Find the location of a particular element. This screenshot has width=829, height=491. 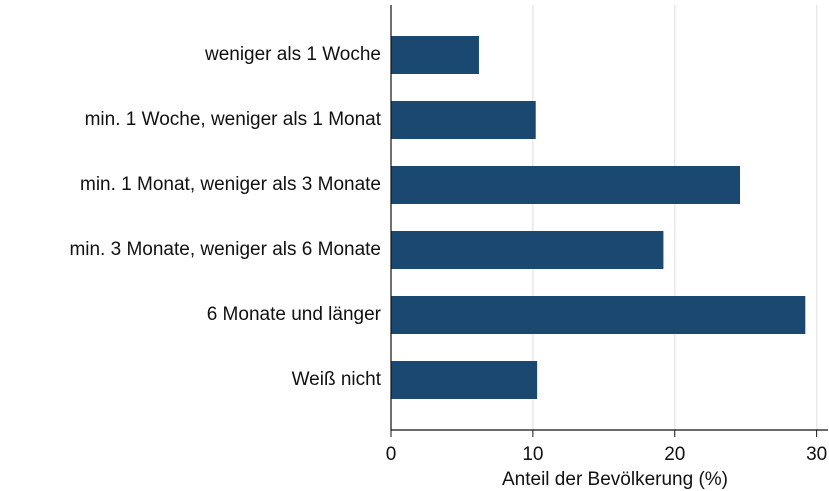

x-tick-label: 10 is located at coordinates (532, 454).